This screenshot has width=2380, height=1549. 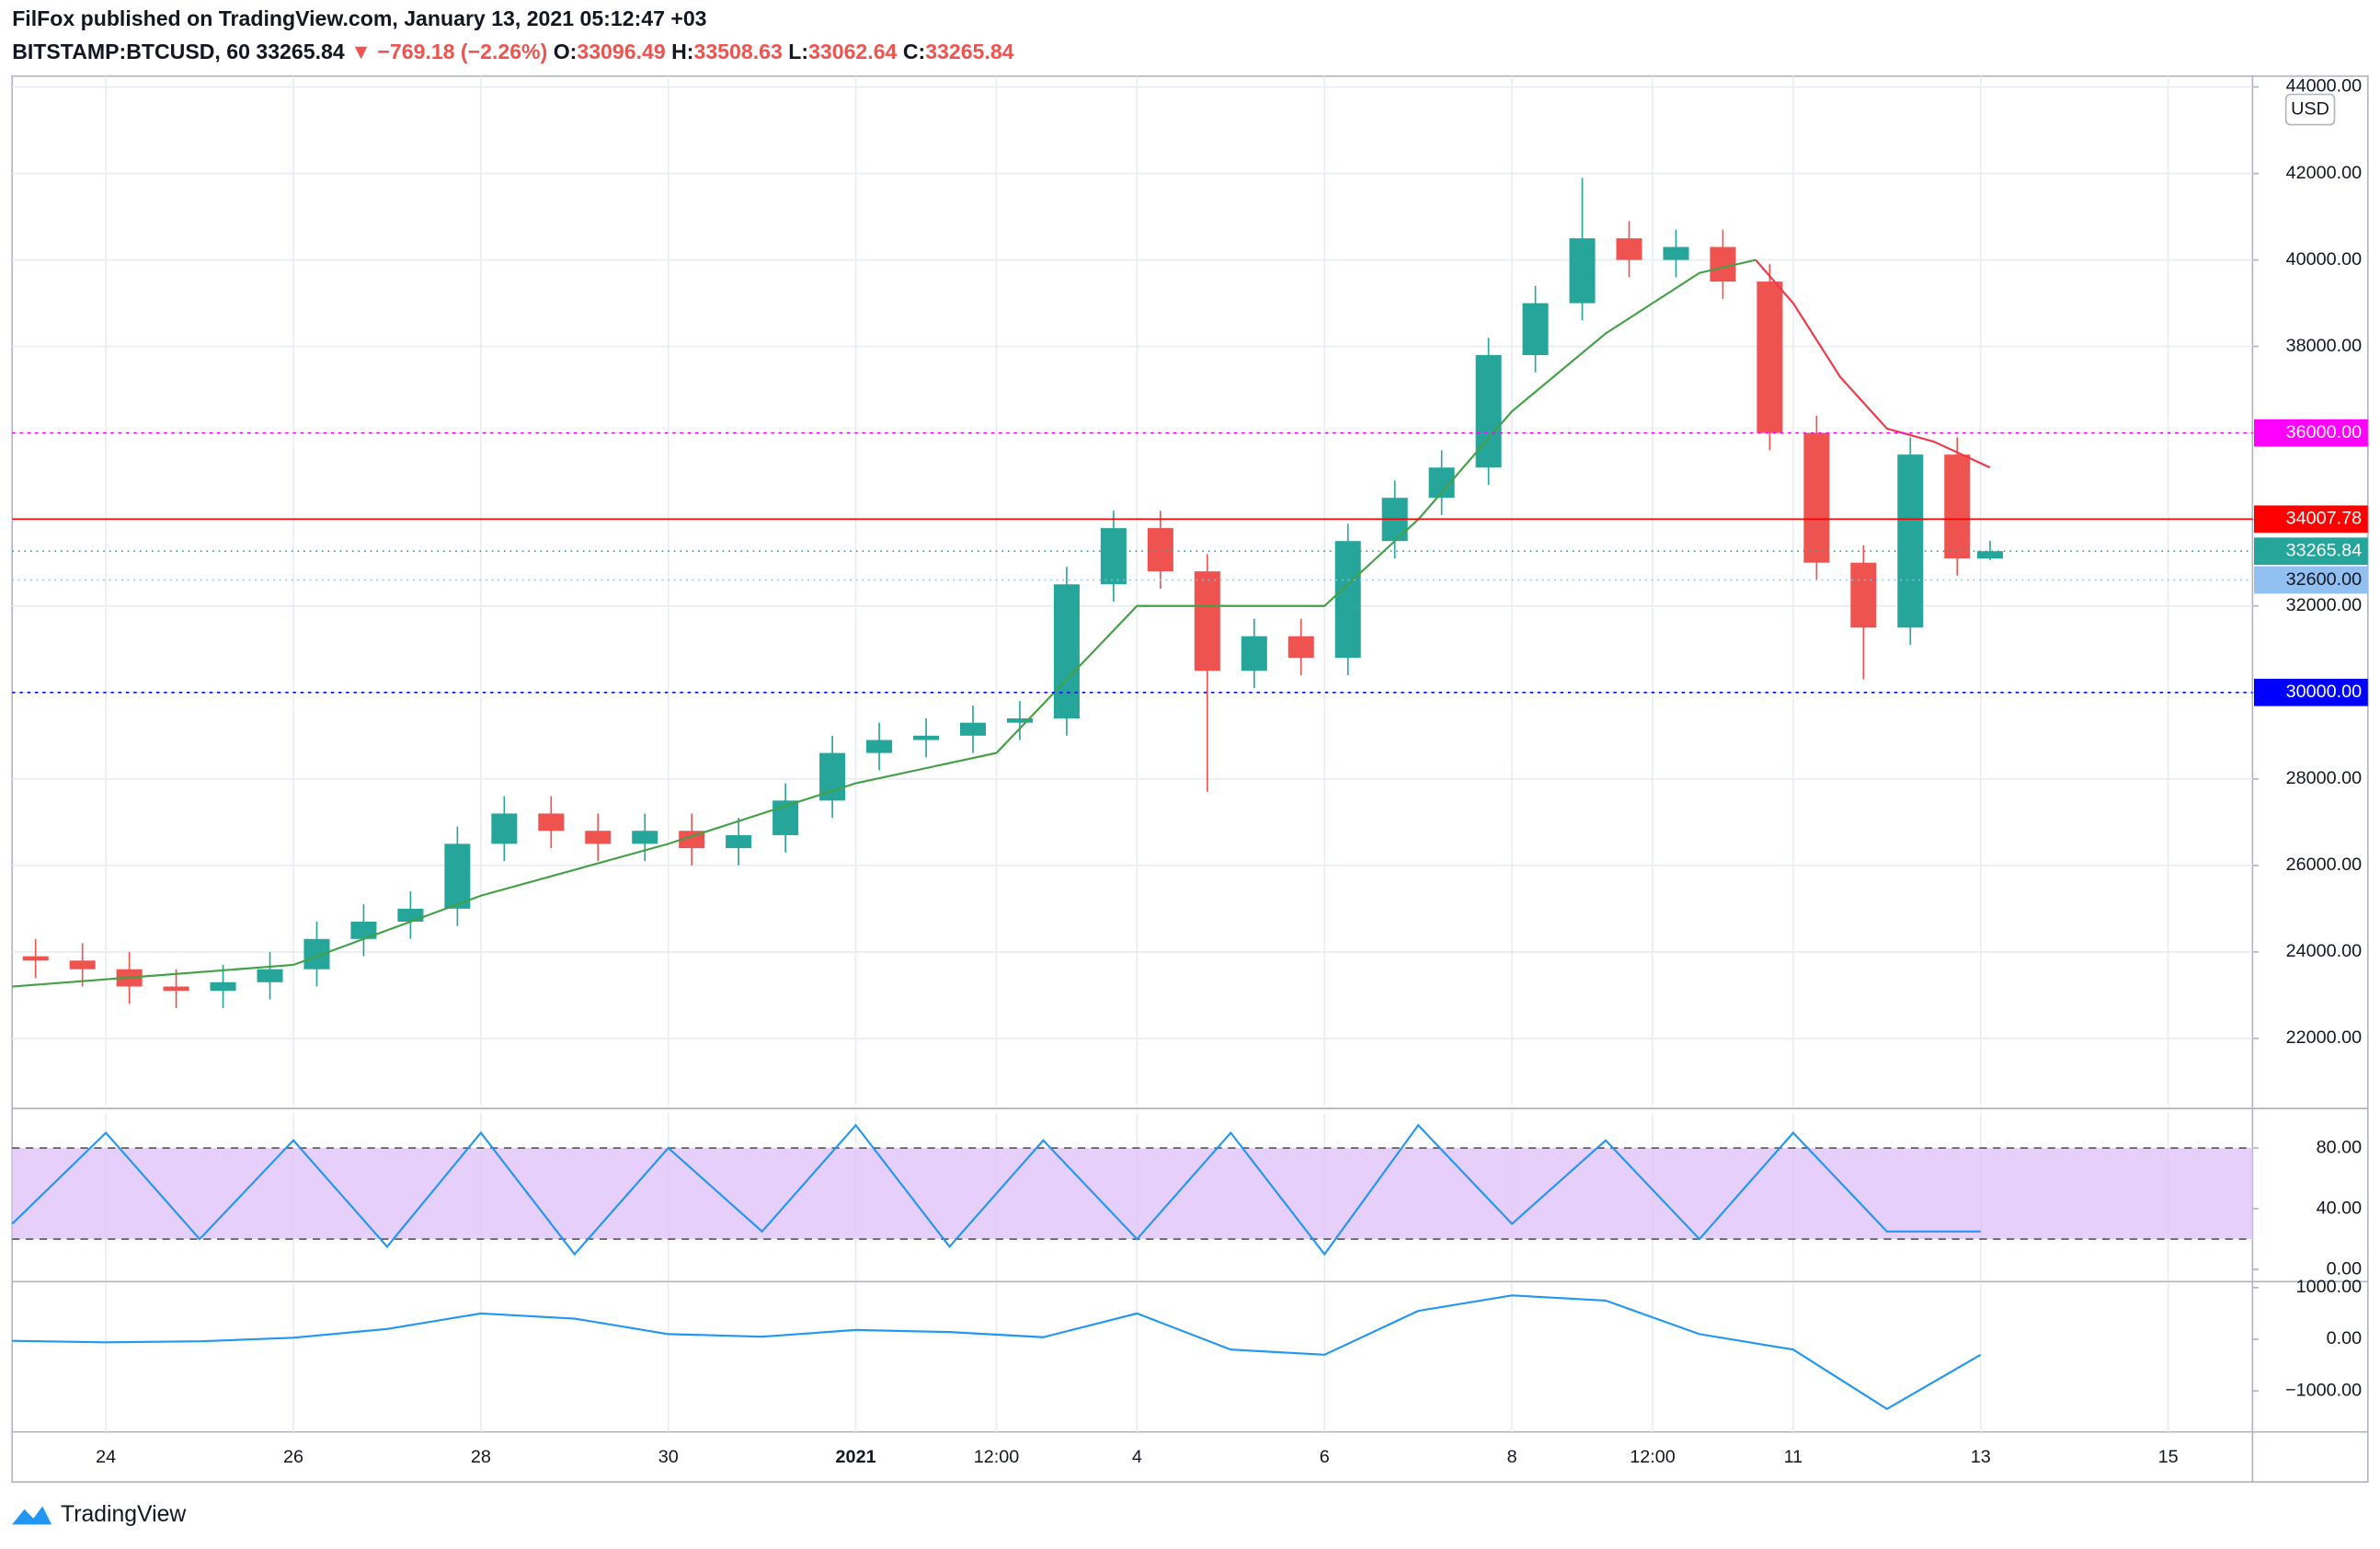 What do you see at coordinates (798, 52) in the screenshot?
I see `ohlc-label: L:` at bounding box center [798, 52].